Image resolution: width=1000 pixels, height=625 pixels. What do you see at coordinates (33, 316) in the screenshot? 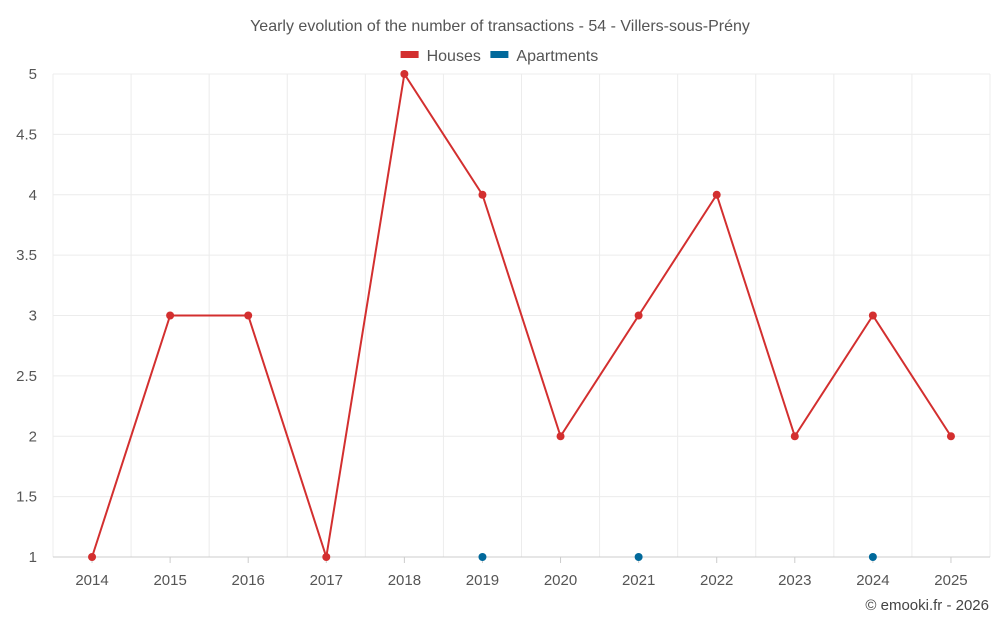
I see `y-tick-label: 3` at bounding box center [33, 316].